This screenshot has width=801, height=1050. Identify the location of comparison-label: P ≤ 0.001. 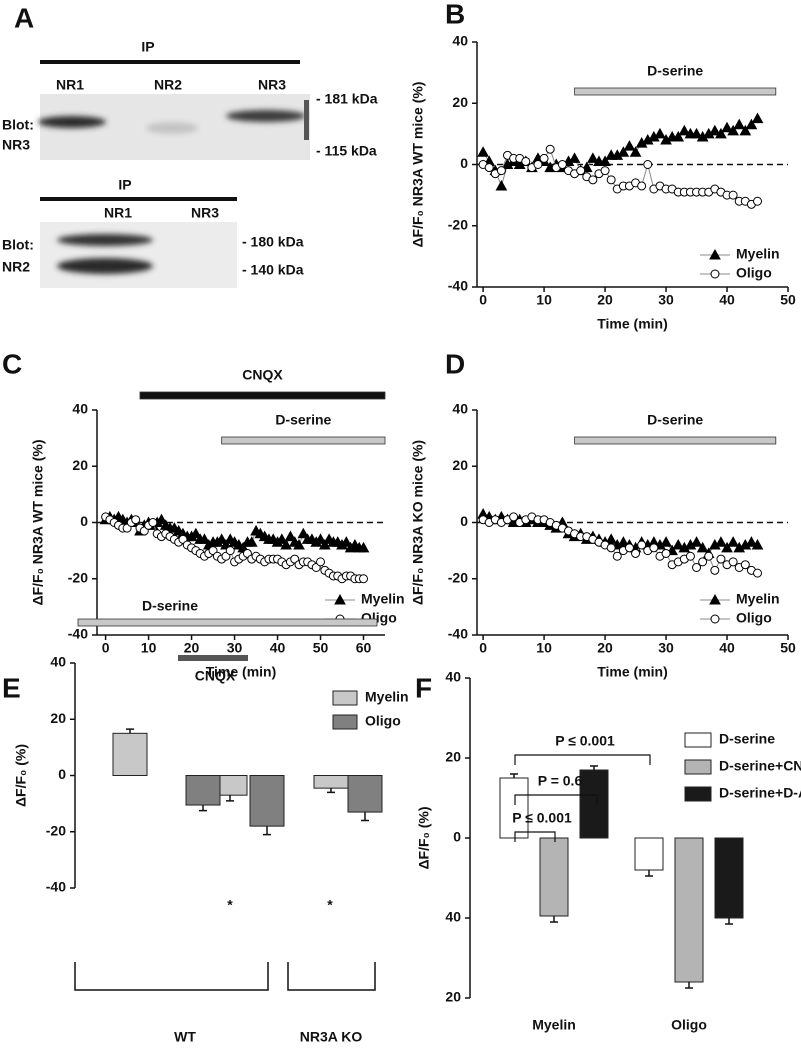
(585, 741).